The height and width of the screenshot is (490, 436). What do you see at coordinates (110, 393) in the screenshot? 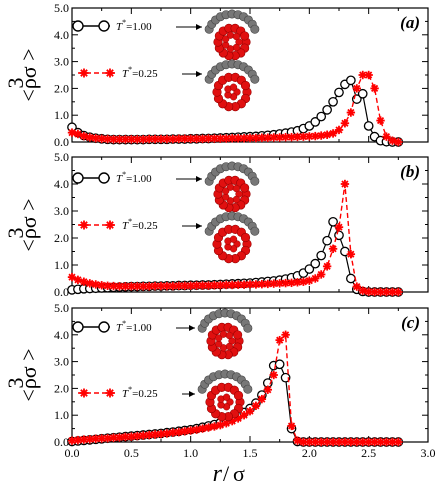
I see `legend-marker-star` at bounding box center [110, 393].